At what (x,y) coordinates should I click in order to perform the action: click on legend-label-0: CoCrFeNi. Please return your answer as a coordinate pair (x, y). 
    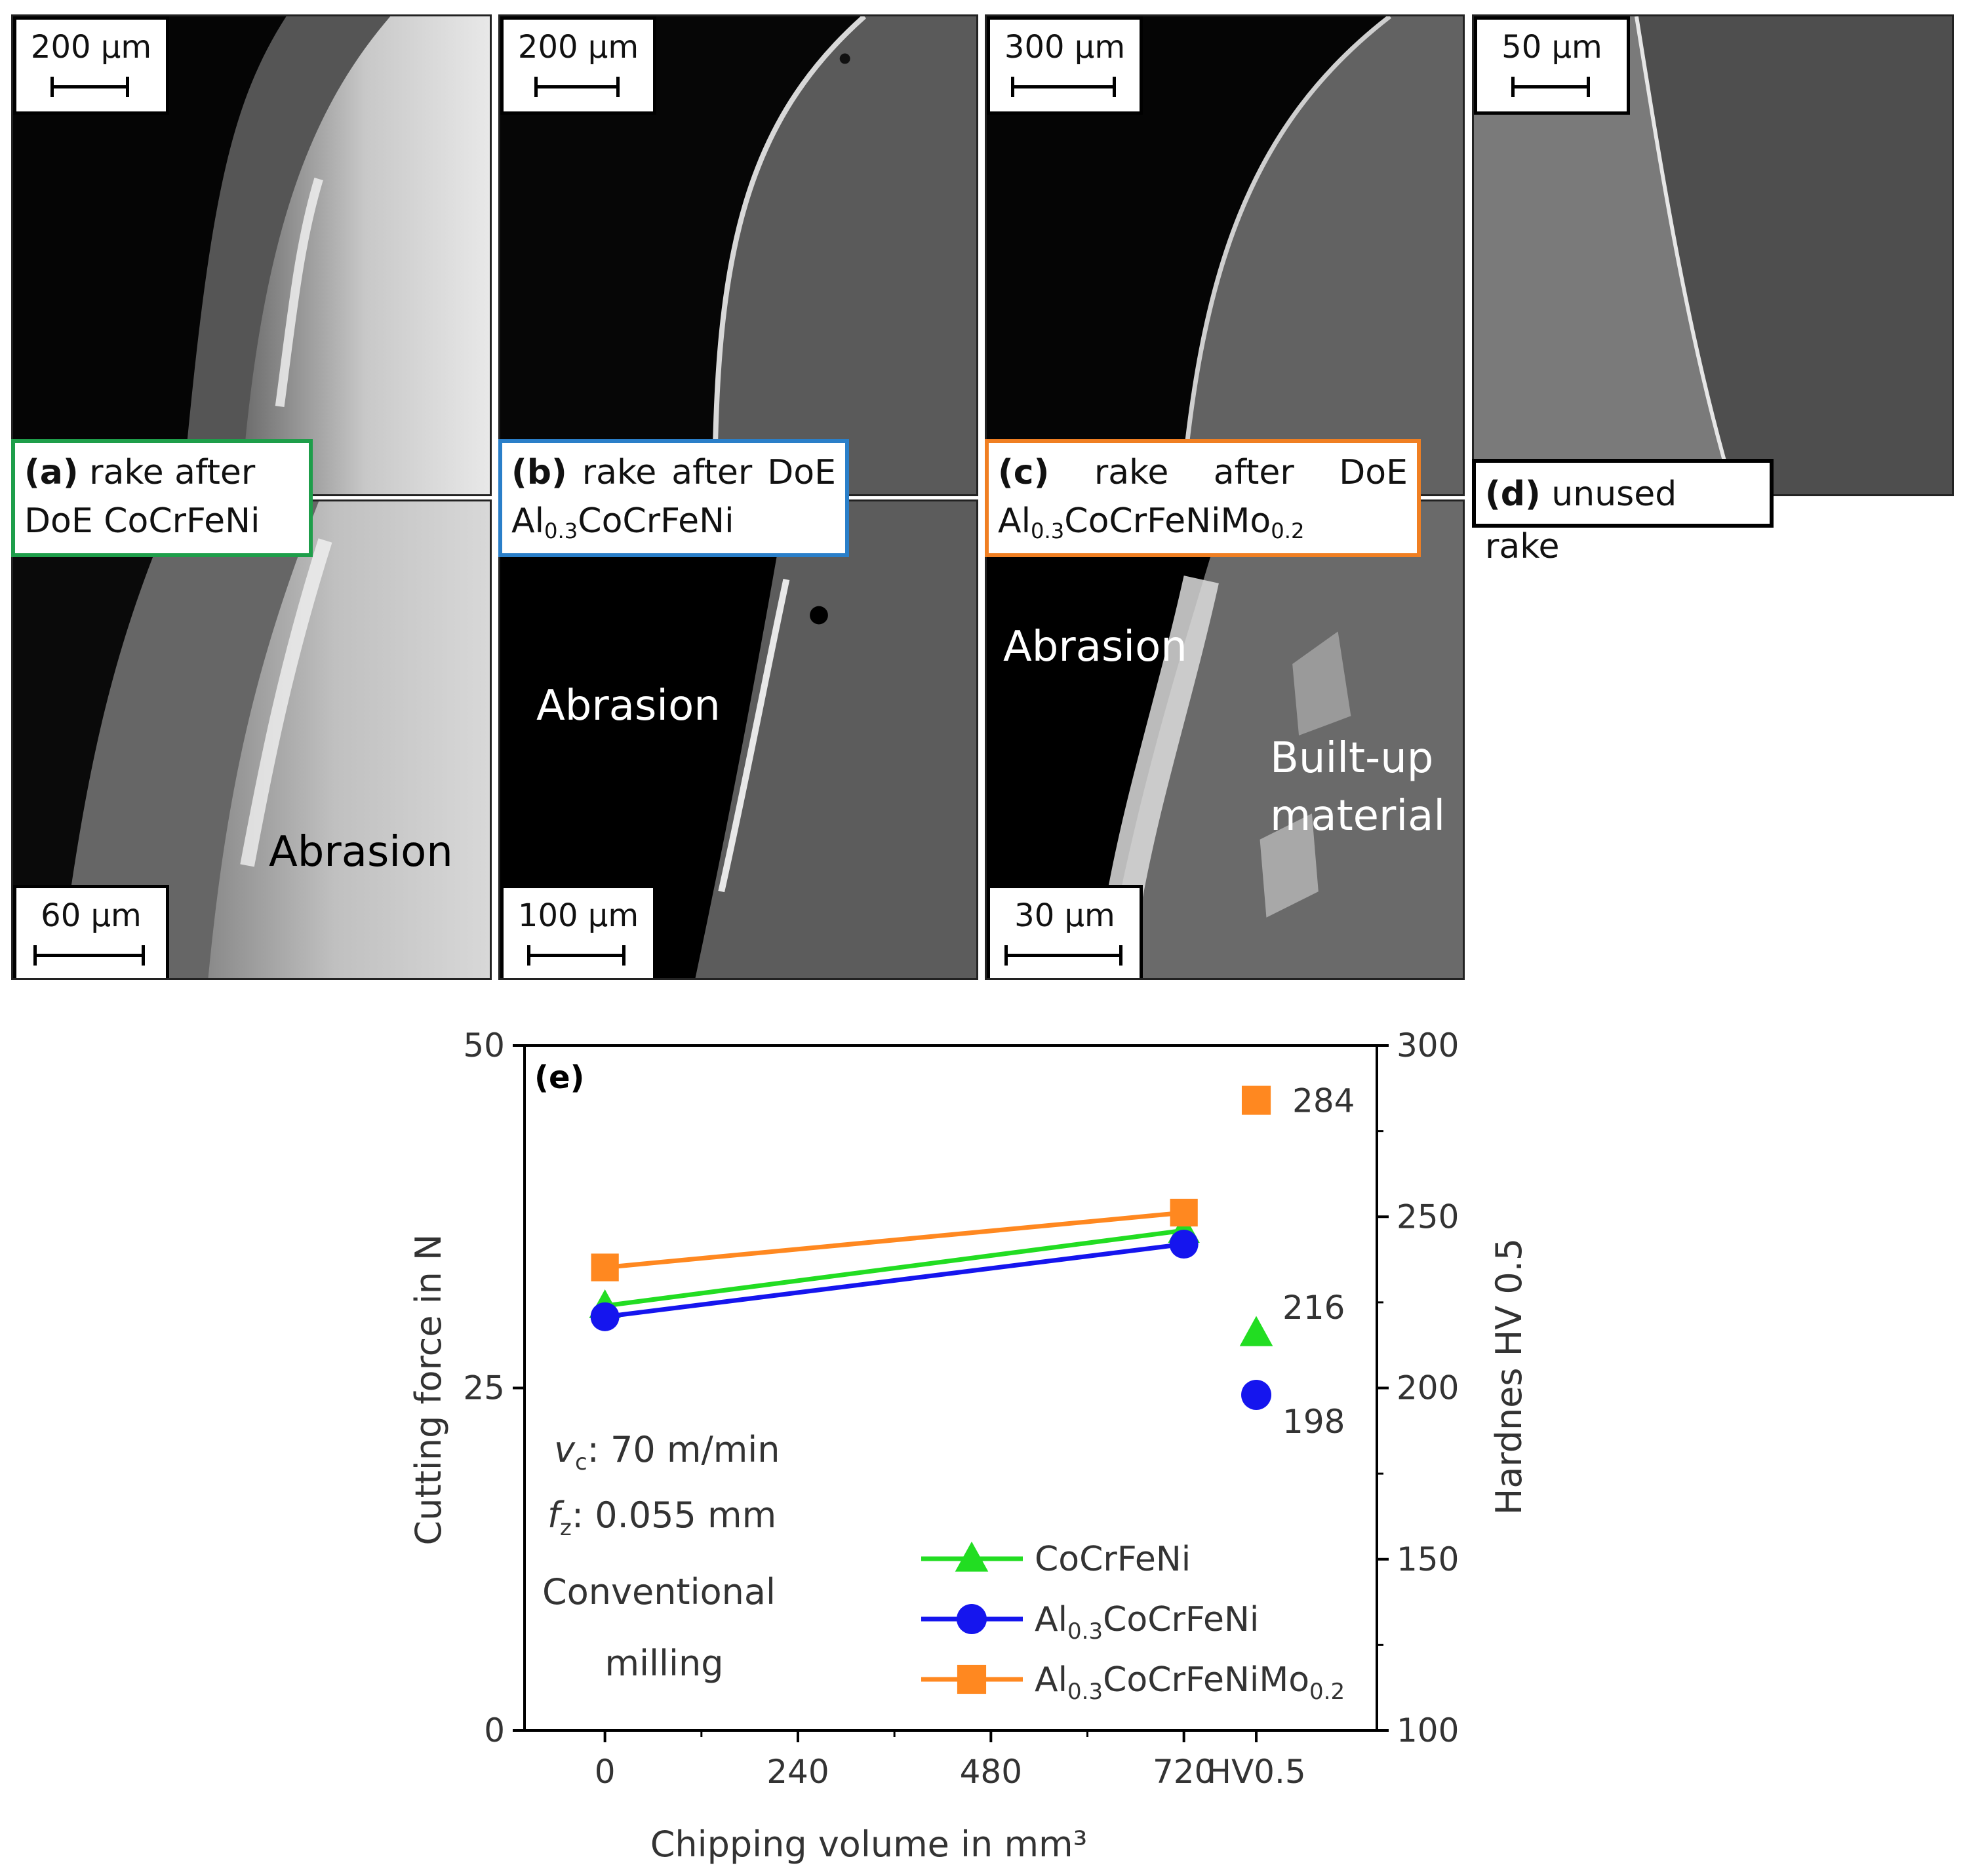
    Looking at the image, I should click on (1113, 1559).